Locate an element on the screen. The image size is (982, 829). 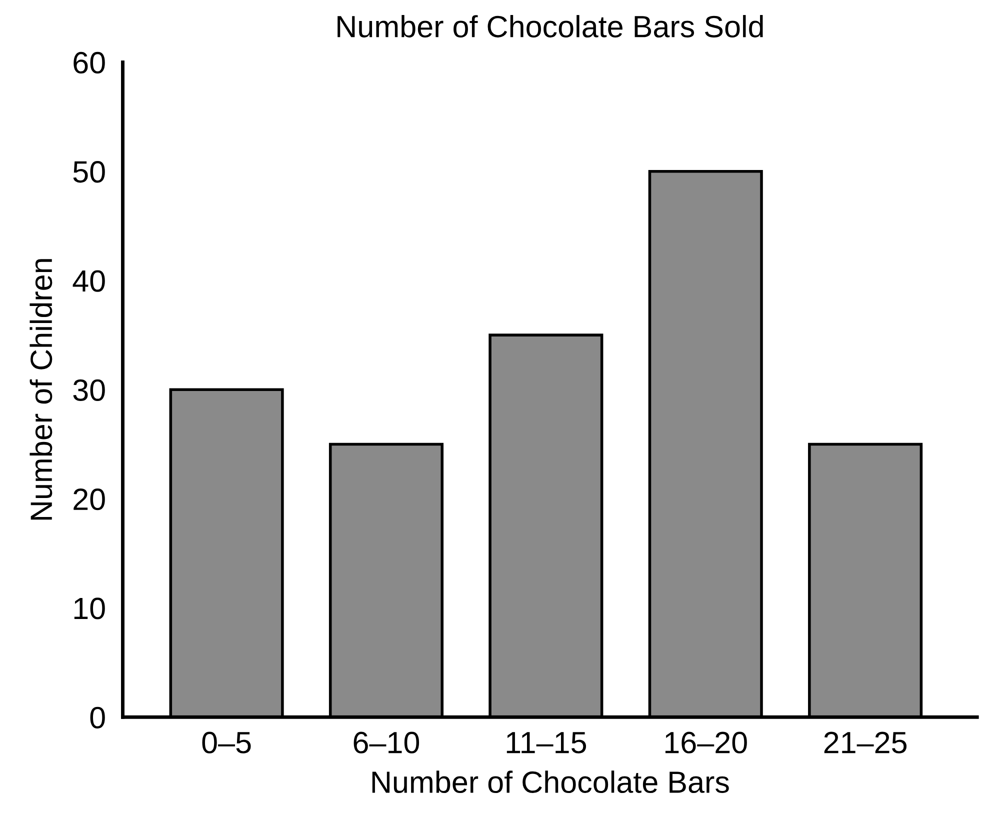
x-tick-label: 21–25 is located at coordinates (865, 743).